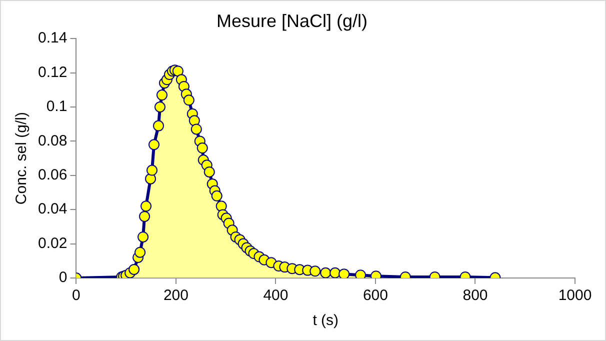  What do you see at coordinates (175, 295) in the screenshot?
I see `x-tick-label: 200` at bounding box center [175, 295].